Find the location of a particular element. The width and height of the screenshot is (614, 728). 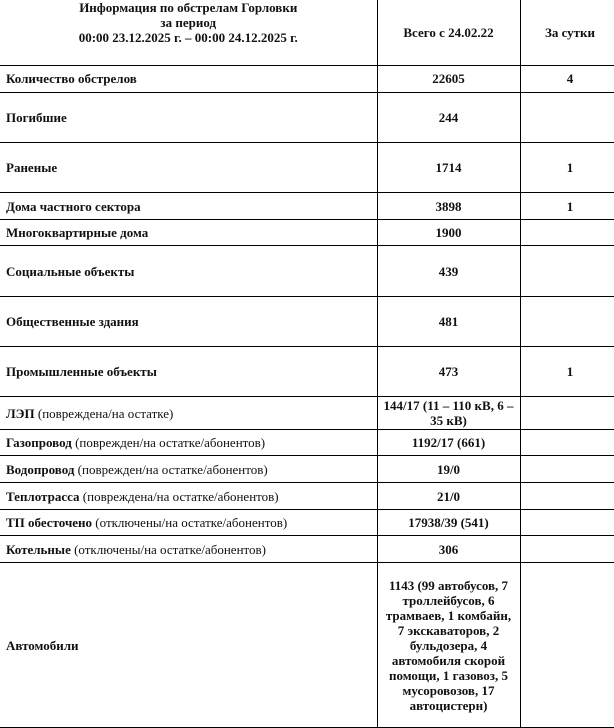

table-row: Раненые 1714 1 is located at coordinates (307, 168).